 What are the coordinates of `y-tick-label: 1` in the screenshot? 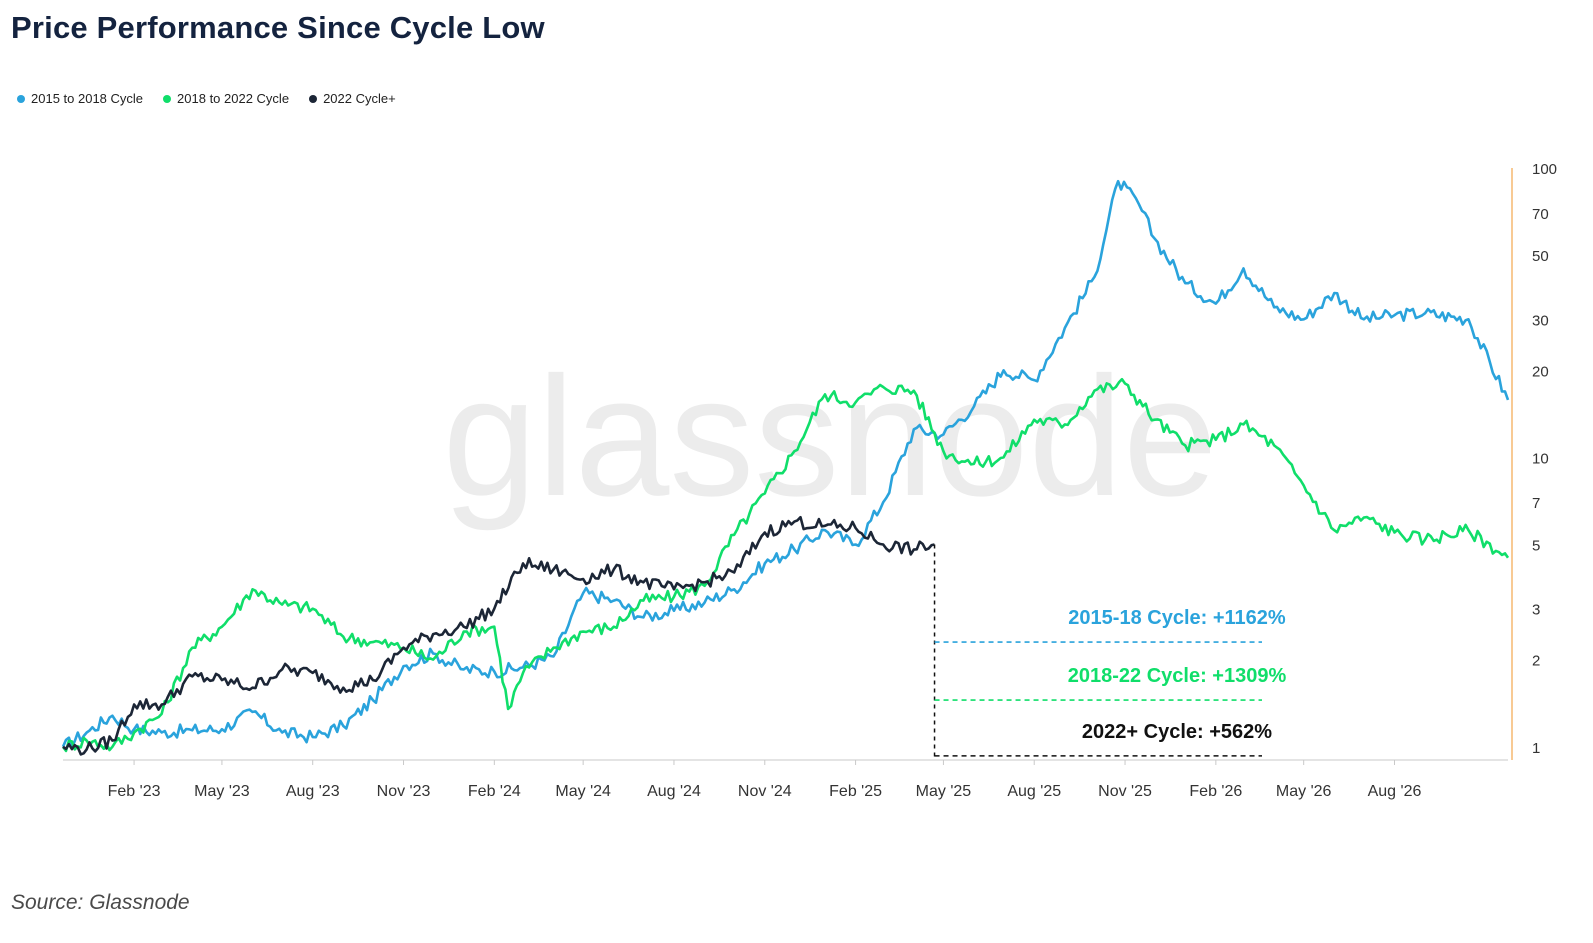 It's located at (1536, 748).